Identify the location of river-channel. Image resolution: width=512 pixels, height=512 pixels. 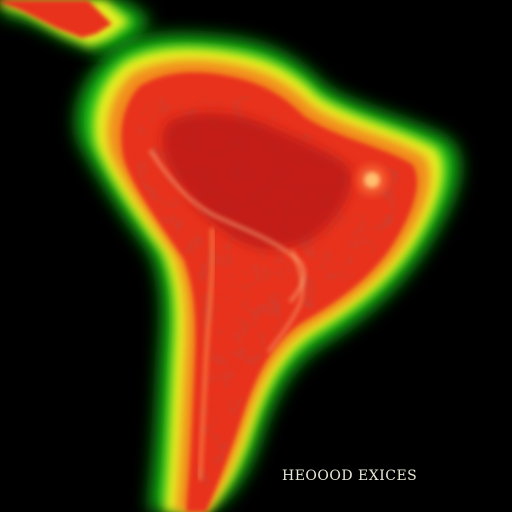
(227, 226).